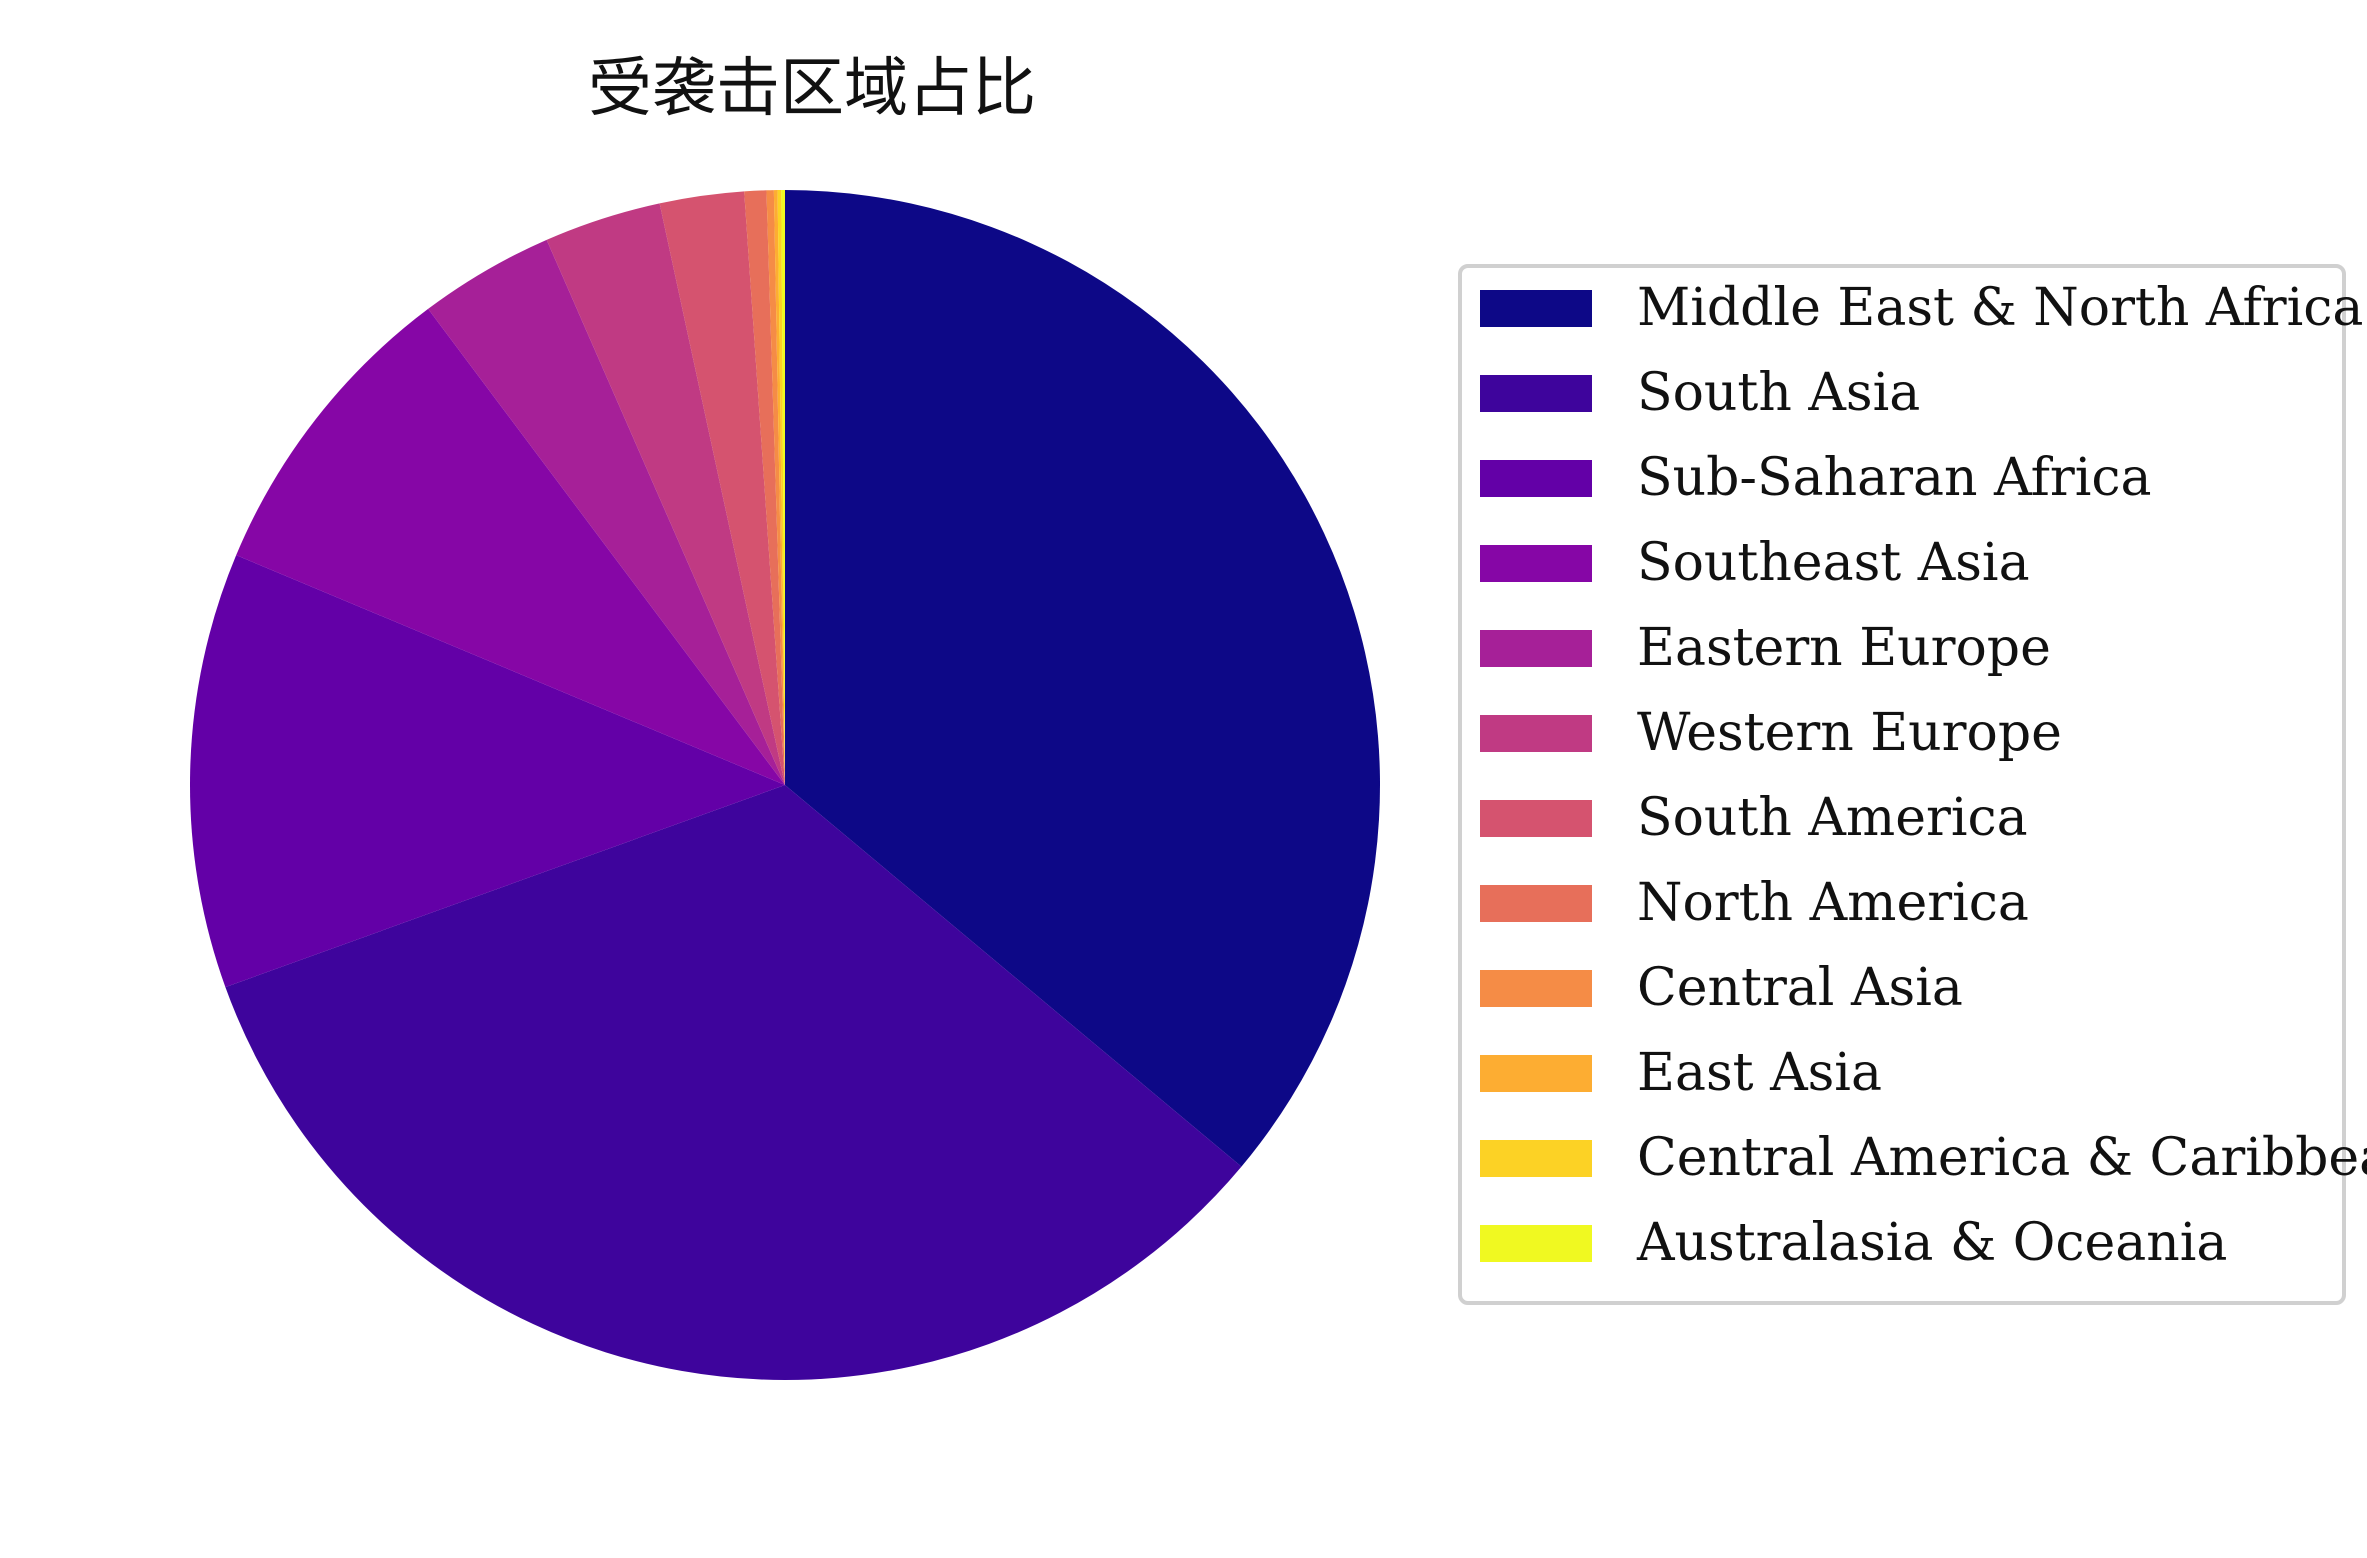 The image size is (2367, 1558). I want to click on pie-slice-central-america-caribbean, so click(781, 487).